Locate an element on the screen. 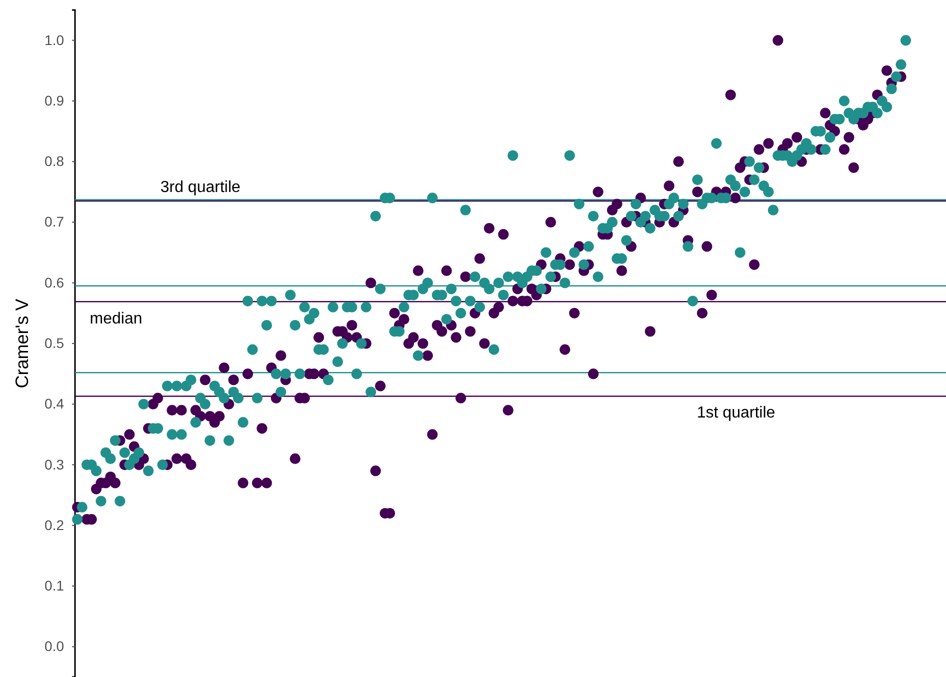 The image size is (946, 677). y-tick-label: 0.2 is located at coordinates (54, 524).